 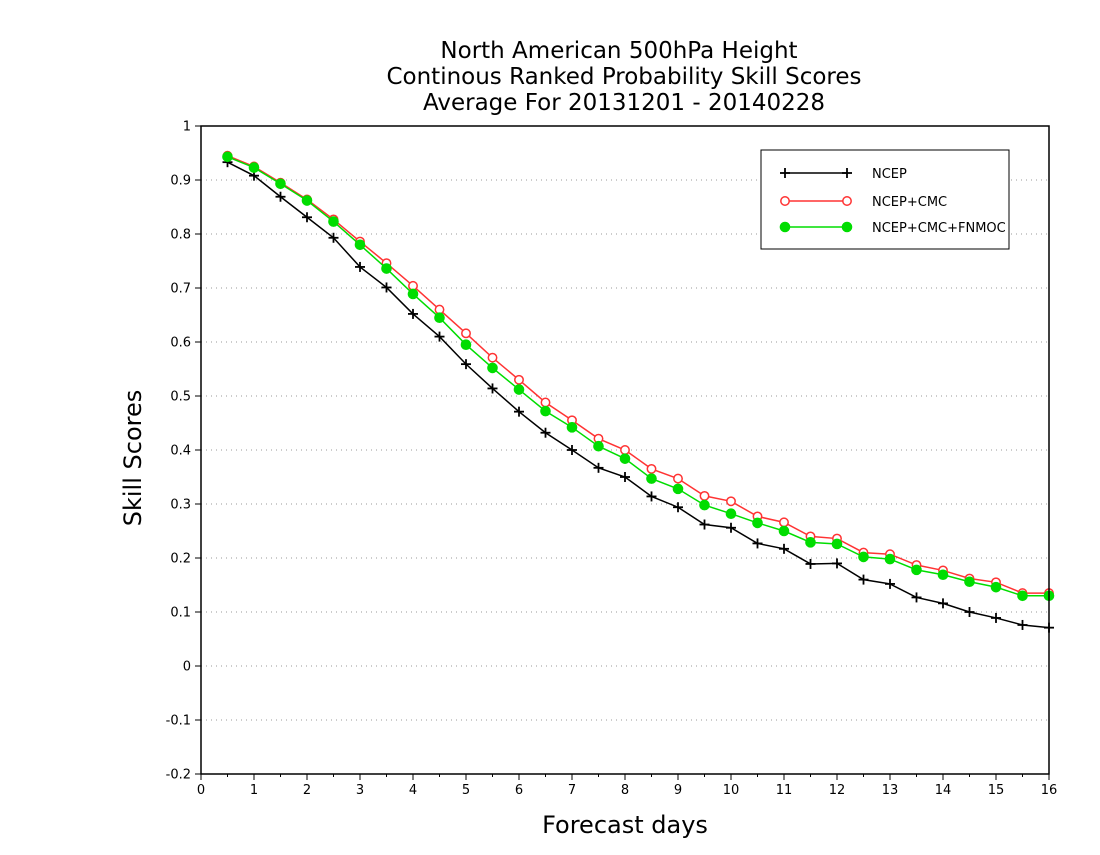 I want to click on legend-item-ncep: NCEP, so click(x=843, y=174).